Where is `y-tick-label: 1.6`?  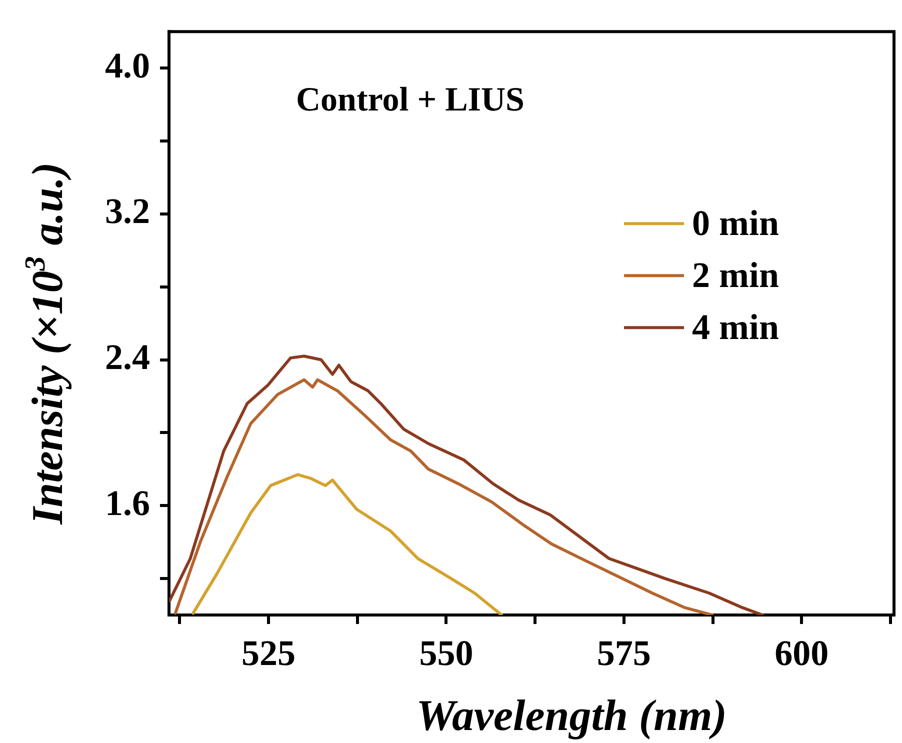 y-tick-label: 1.6 is located at coordinates (127, 502).